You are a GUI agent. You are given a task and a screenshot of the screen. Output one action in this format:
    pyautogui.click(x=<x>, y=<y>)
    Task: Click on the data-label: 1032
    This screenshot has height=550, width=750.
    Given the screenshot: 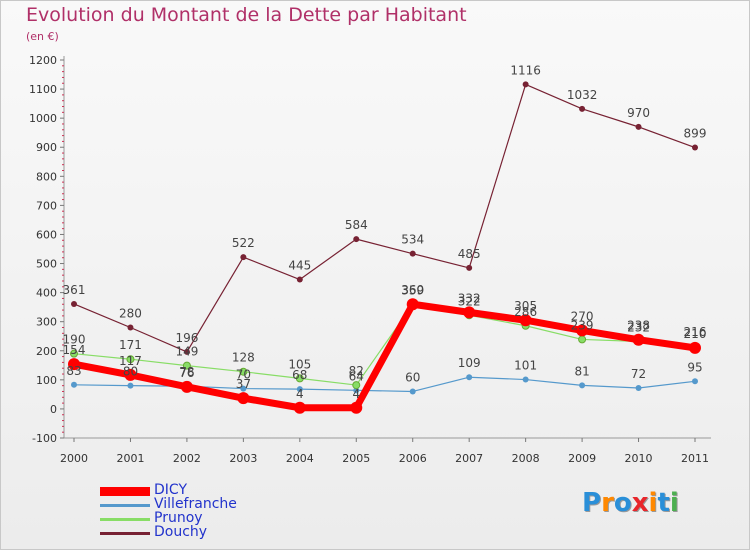 What is the action you would take?
    pyautogui.click(x=582, y=95)
    